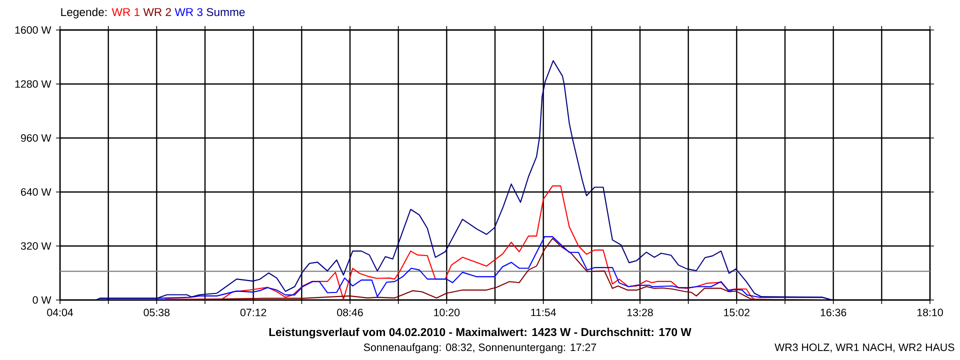 This screenshot has width=960, height=360. Describe the element at coordinates (60, 312) in the screenshot. I see `x-tick-label: 04:04` at that location.